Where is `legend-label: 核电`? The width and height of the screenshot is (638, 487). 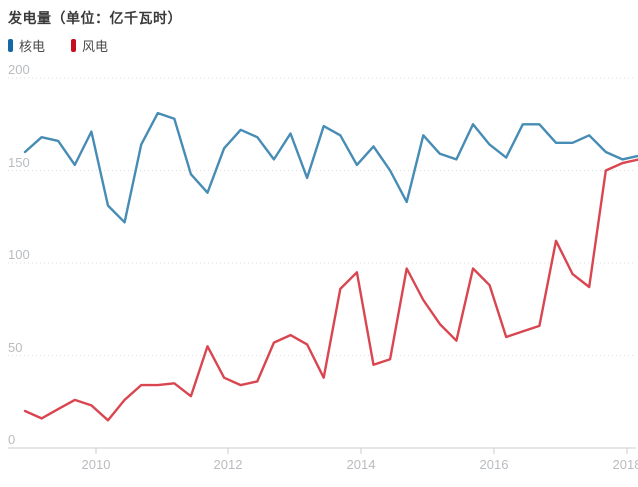
legend-label: 核电 is located at coordinates (32, 46).